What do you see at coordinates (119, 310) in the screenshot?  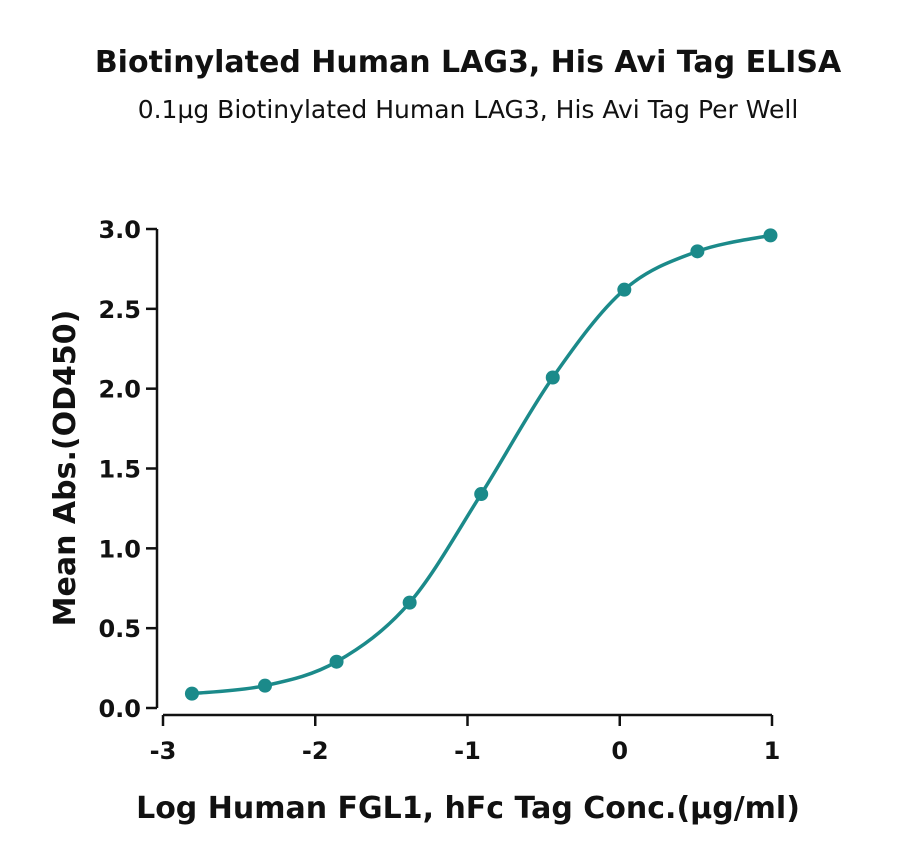 I see `y-tick-label: 2.5` at bounding box center [119, 310].